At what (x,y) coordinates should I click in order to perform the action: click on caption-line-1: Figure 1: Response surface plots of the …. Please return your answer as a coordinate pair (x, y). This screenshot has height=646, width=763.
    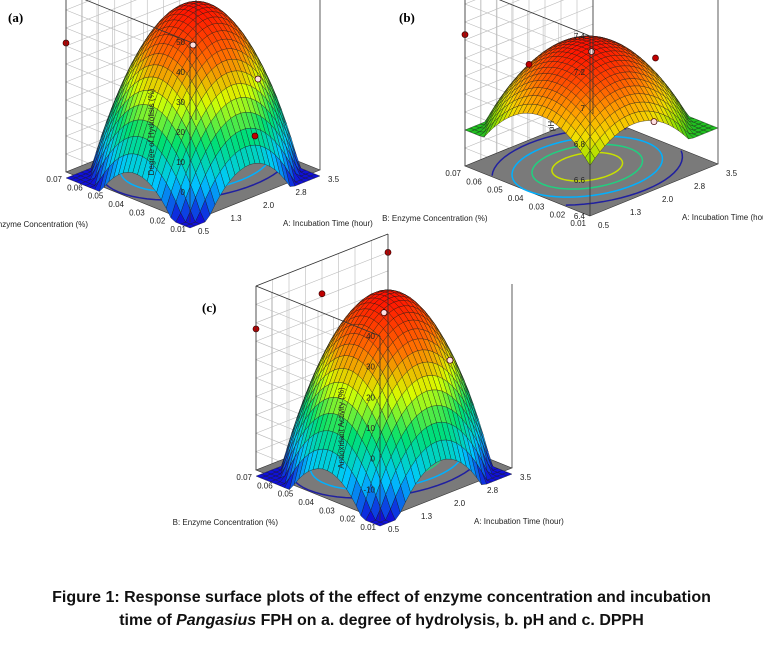
    Looking at the image, I should click on (381, 597).